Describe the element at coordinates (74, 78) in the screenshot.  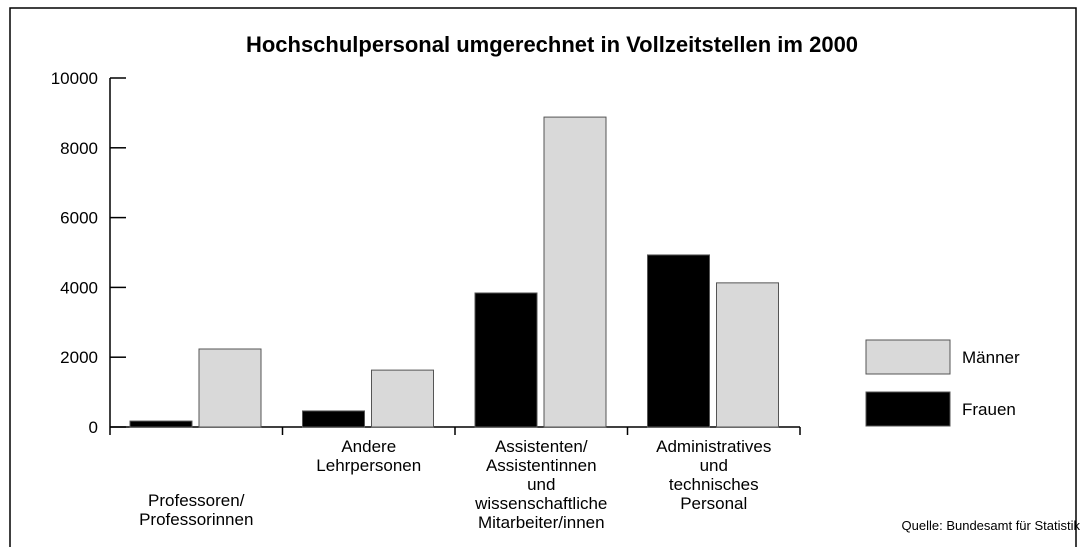
I see `y-tick-label: 10000` at that location.